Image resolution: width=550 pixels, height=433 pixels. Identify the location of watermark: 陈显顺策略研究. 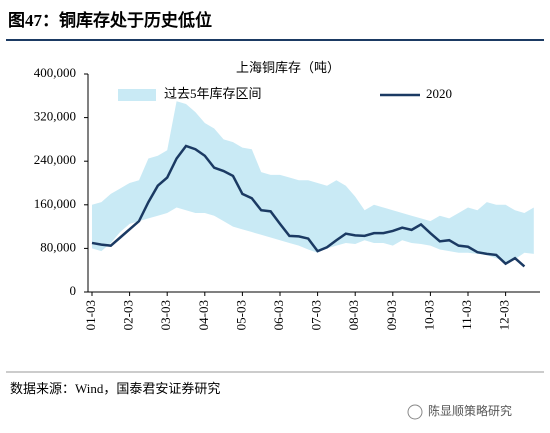
(470, 410).